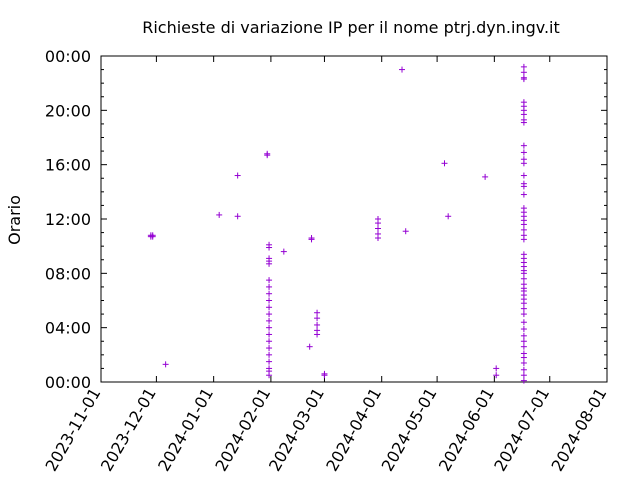  What do you see at coordinates (14, 220) in the screenshot?
I see `y-axis-label: Orario` at bounding box center [14, 220].